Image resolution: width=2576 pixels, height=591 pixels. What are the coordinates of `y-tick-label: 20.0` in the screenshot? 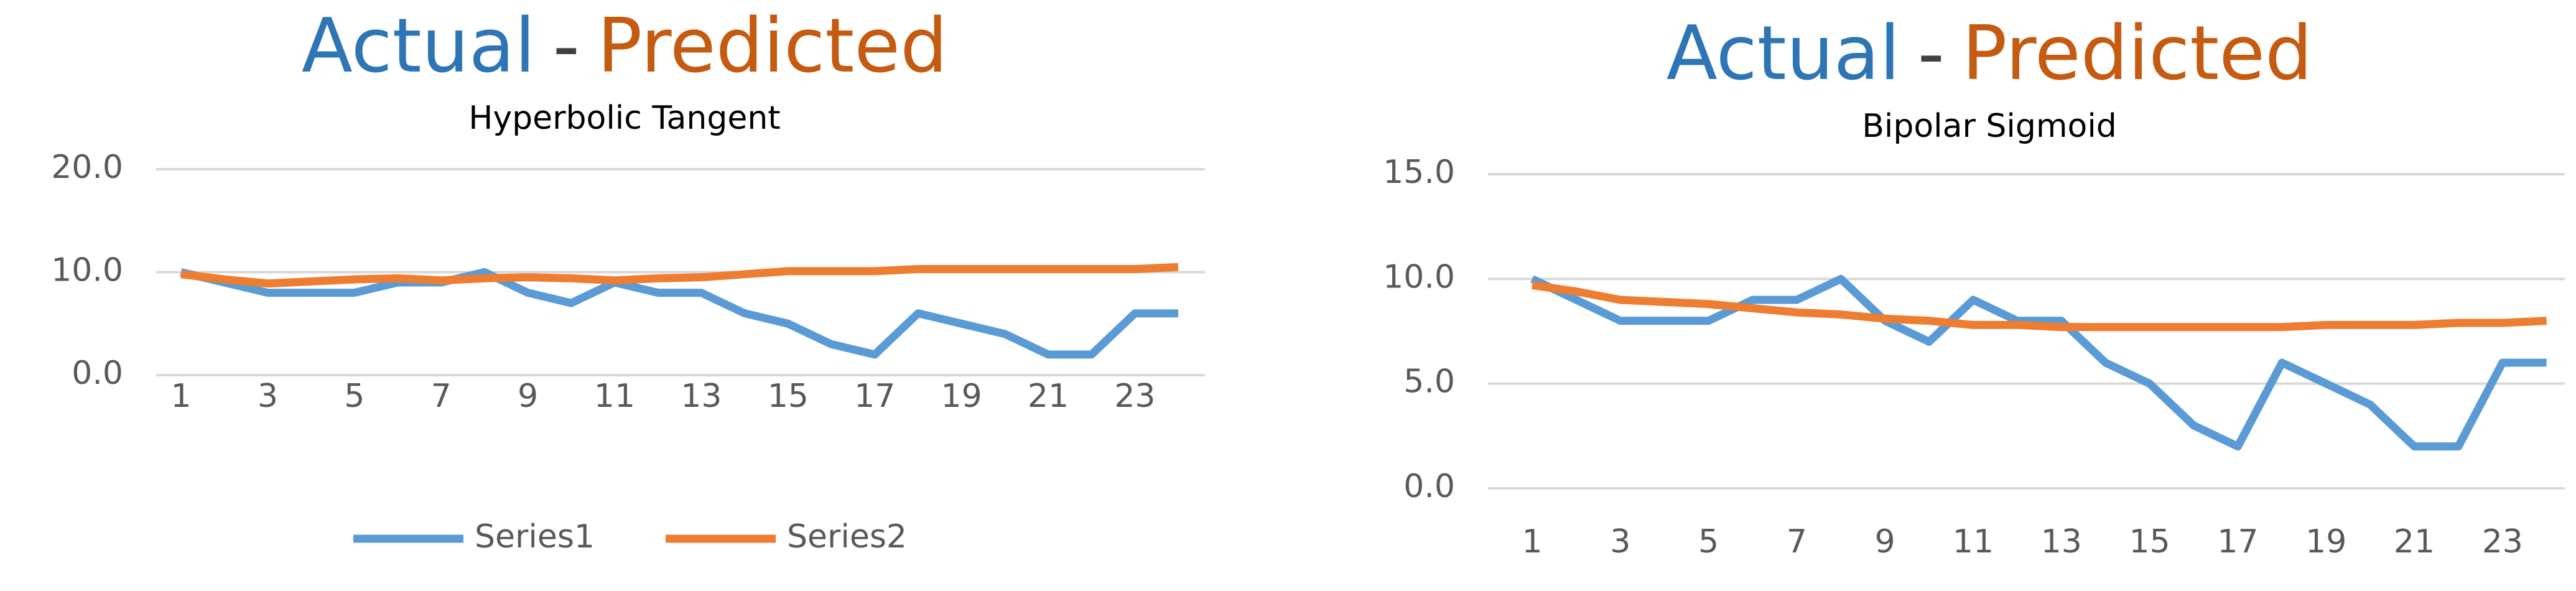 It's located at (87, 167).